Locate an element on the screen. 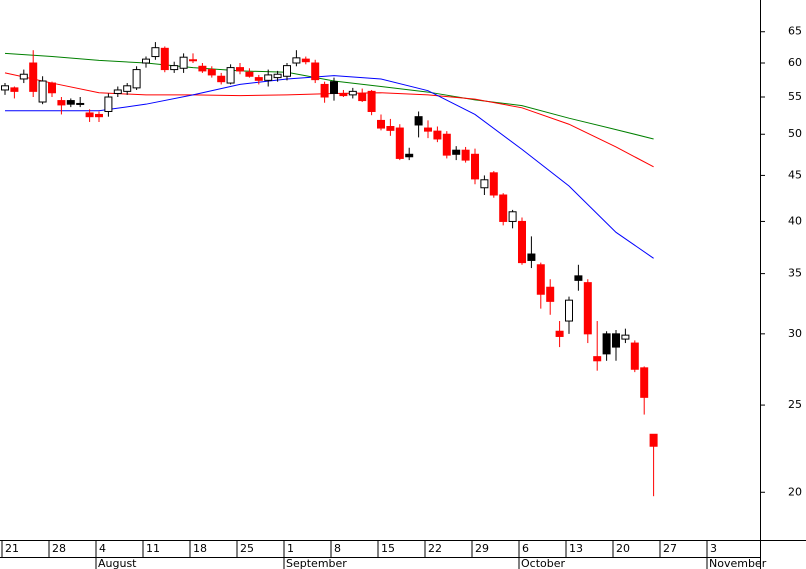 This screenshot has width=806, height=569. y-tick-label: 40 is located at coordinates (795, 220).